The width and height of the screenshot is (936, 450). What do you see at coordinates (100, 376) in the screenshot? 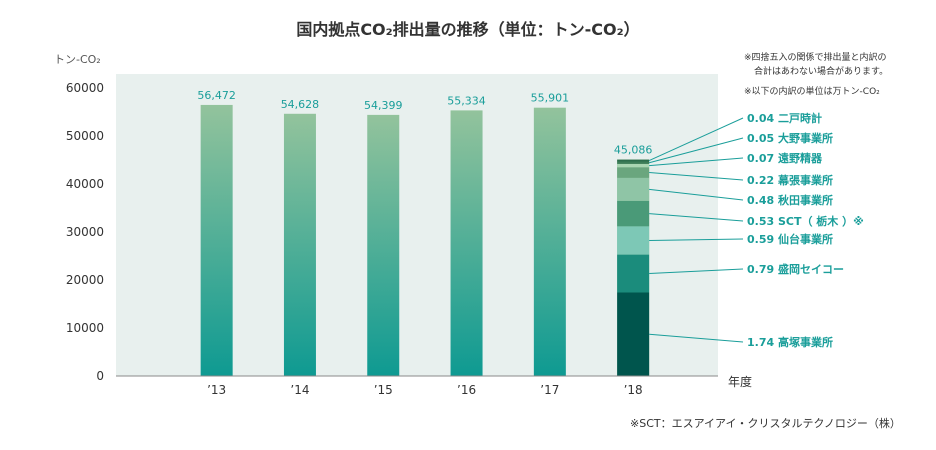
I see `y-tick-label: 0` at bounding box center [100, 376].